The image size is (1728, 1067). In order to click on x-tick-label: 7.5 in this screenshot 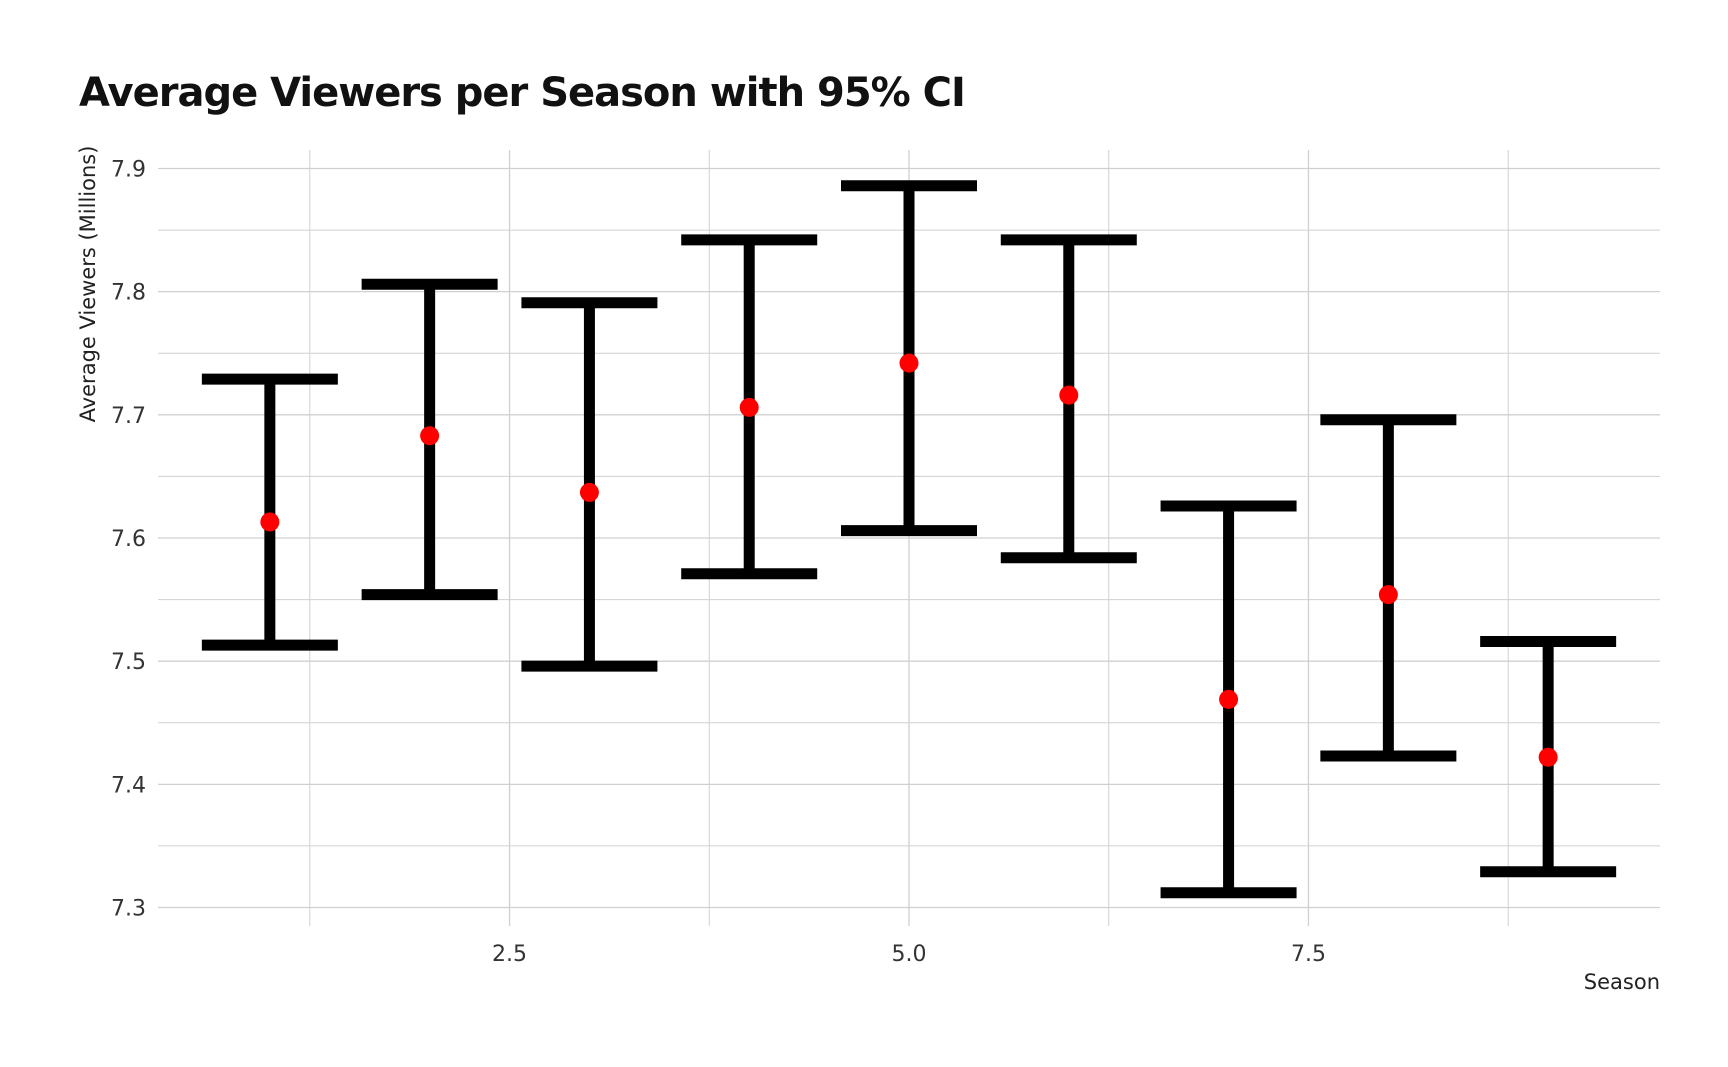, I will do `click(1308, 954)`.